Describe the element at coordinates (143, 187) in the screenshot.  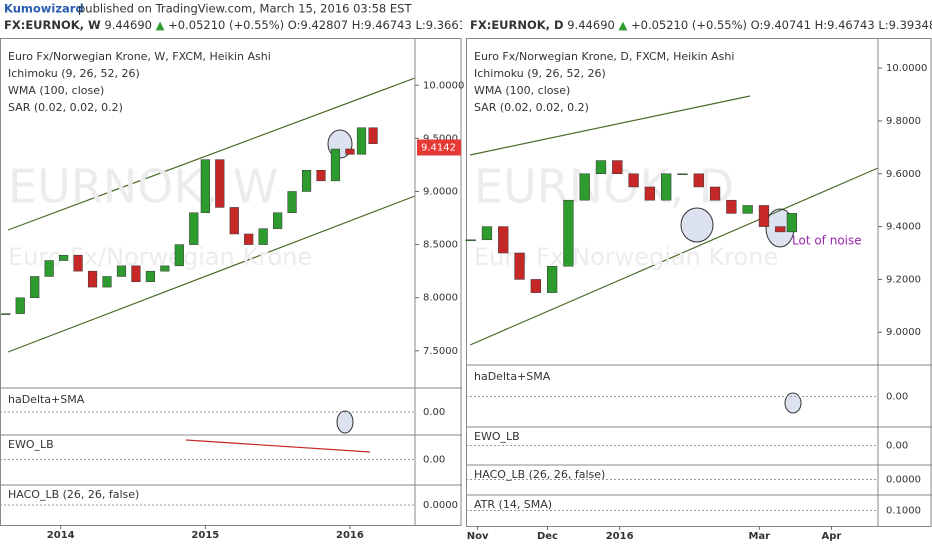
I see `watermark: EURNOK, W` at that location.